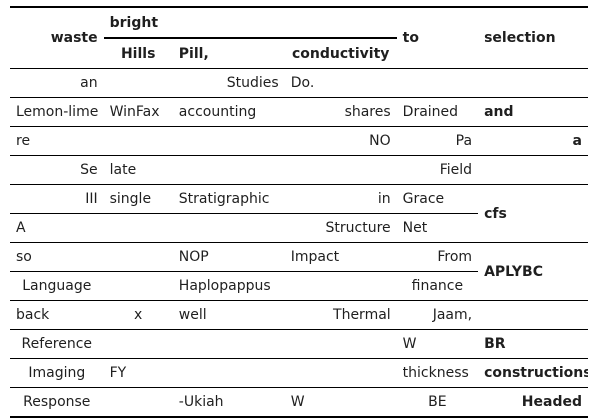 Image resolution: width=597 pixels, height=418 pixels. Describe the element at coordinates (437, 286) in the screenshot. I see `table-cell: finance` at that location.